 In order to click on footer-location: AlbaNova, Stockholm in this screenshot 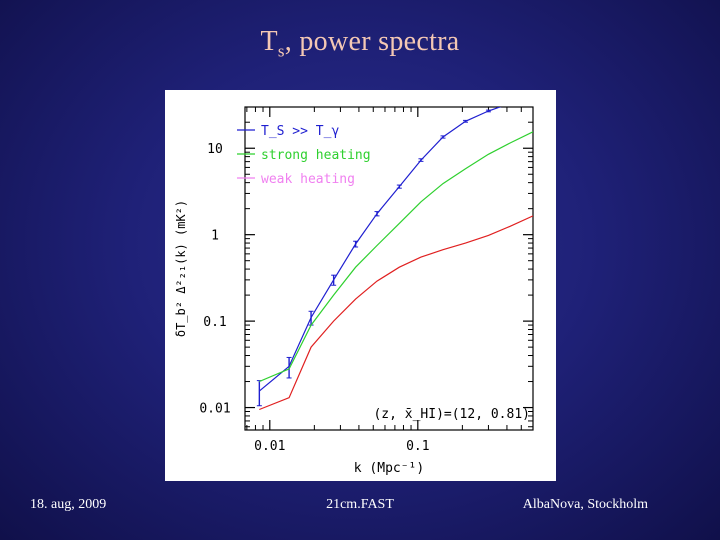, I will do `click(585, 504)`.